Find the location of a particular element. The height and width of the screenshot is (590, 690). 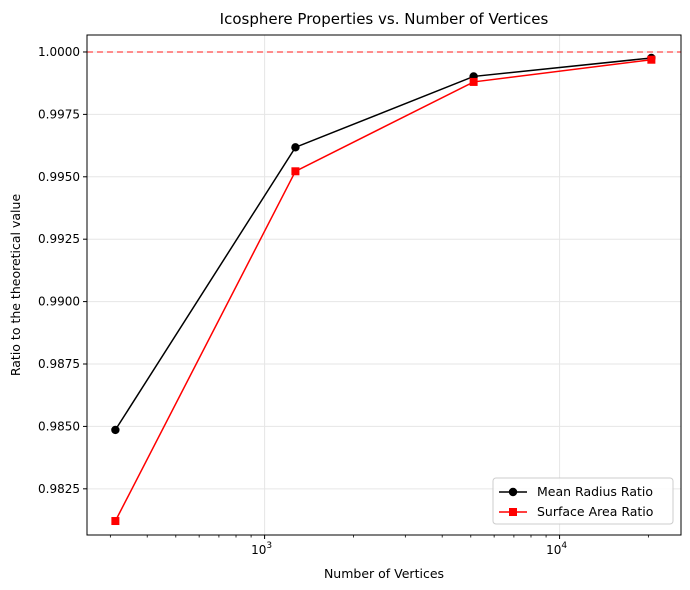

y-tick-label: 0.9875 is located at coordinates (59, 364).